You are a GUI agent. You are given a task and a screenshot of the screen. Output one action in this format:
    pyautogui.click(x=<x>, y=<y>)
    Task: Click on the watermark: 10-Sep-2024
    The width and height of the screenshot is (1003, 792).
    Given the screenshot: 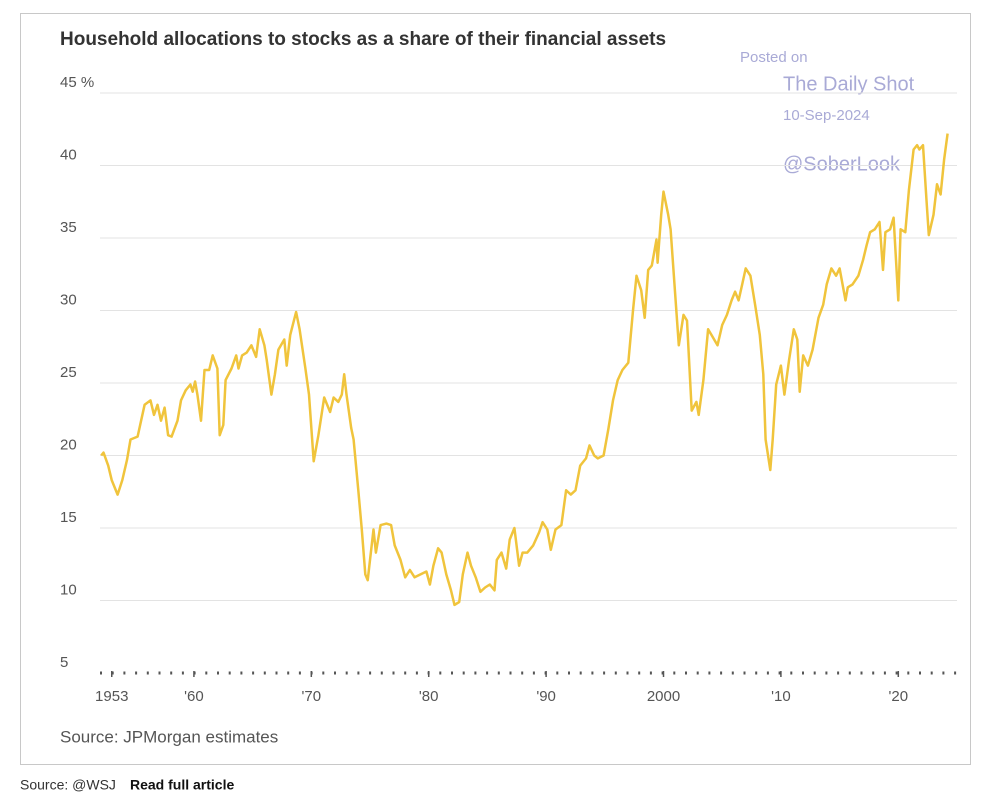 What is the action you would take?
    pyautogui.click(x=826, y=115)
    